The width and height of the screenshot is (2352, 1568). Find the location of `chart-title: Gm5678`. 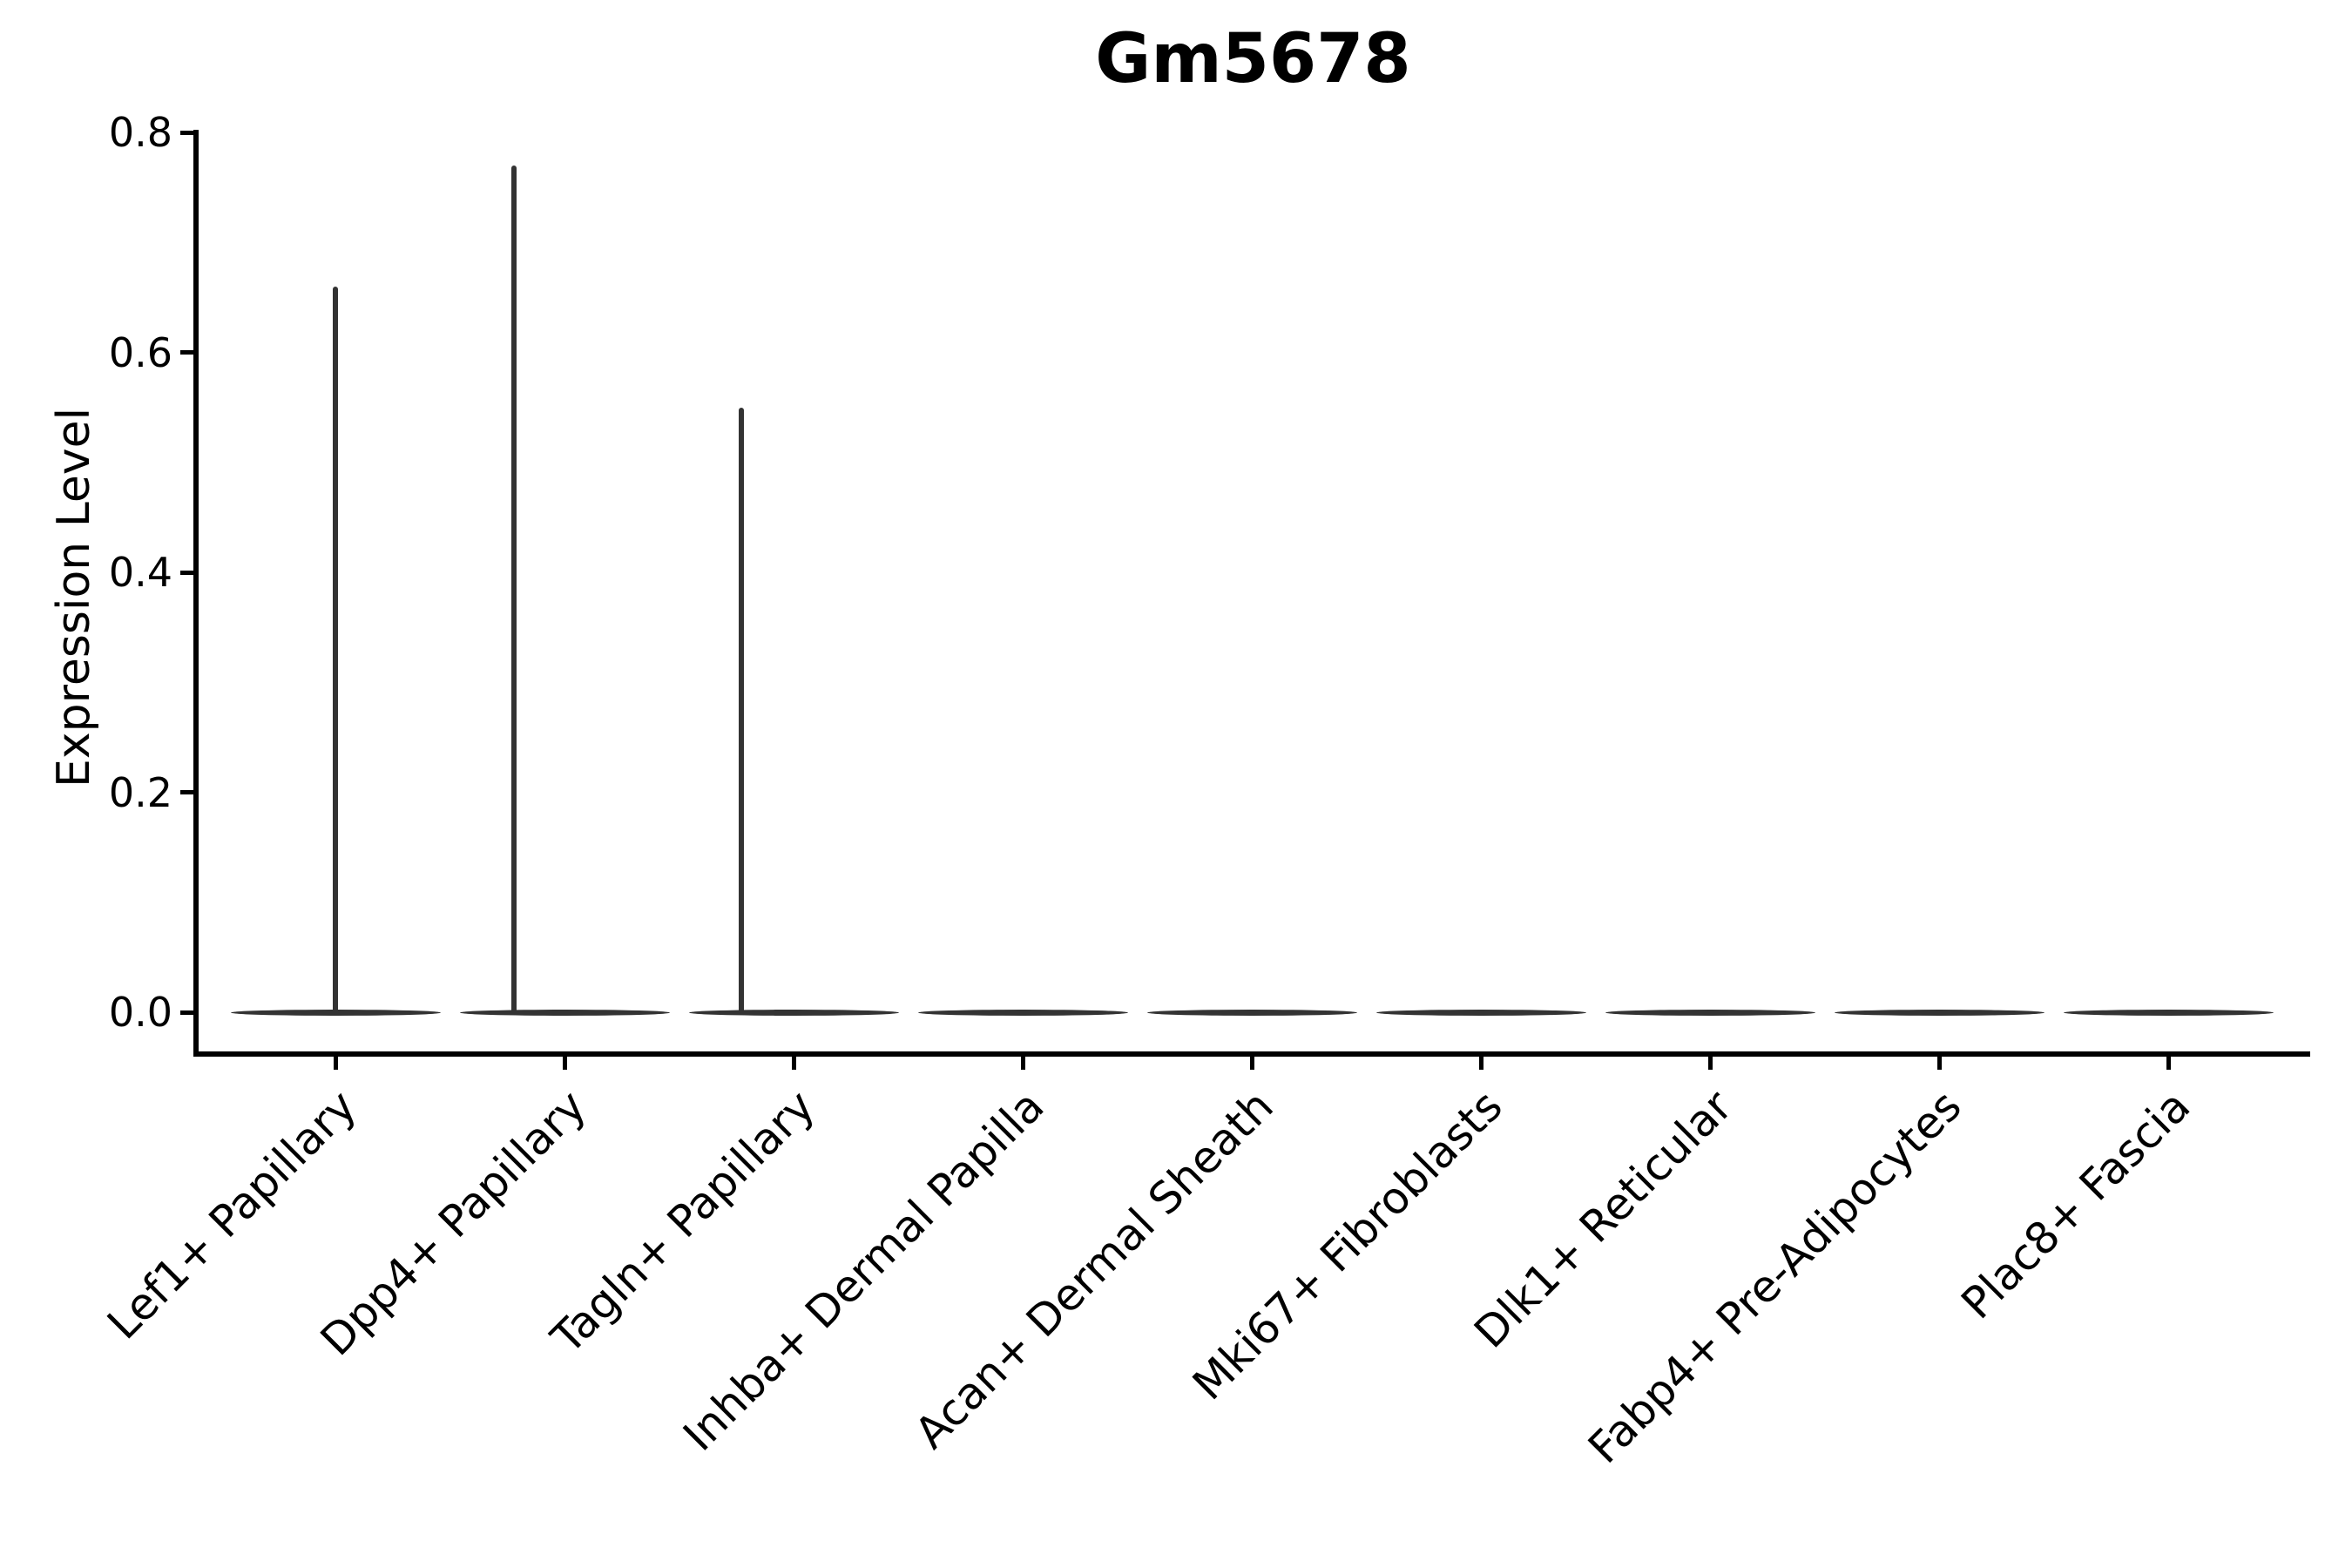

chart-title: Gm5678 is located at coordinates (1253, 59).